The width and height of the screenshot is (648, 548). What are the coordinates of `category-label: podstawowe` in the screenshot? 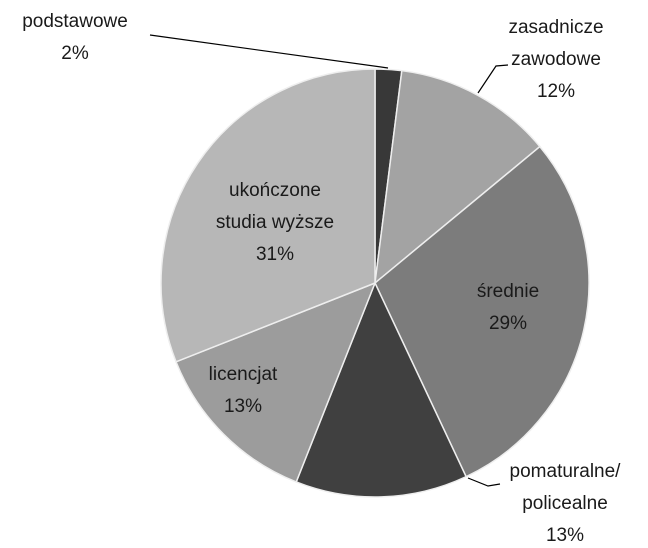 It's located at (75, 21).